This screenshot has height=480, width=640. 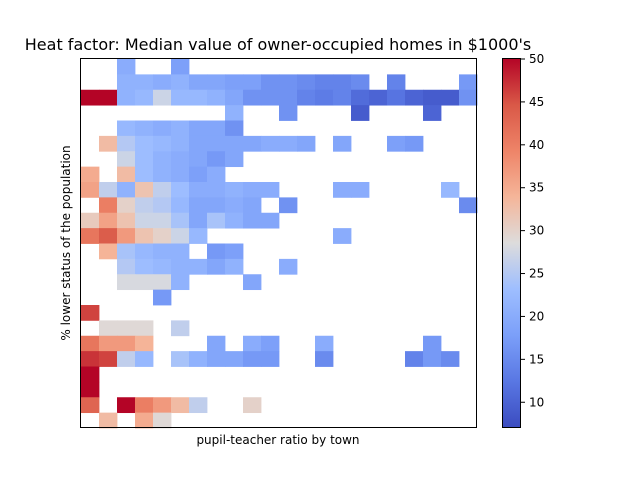 I want to click on colorbar-tick-label: 15, so click(x=536, y=359).